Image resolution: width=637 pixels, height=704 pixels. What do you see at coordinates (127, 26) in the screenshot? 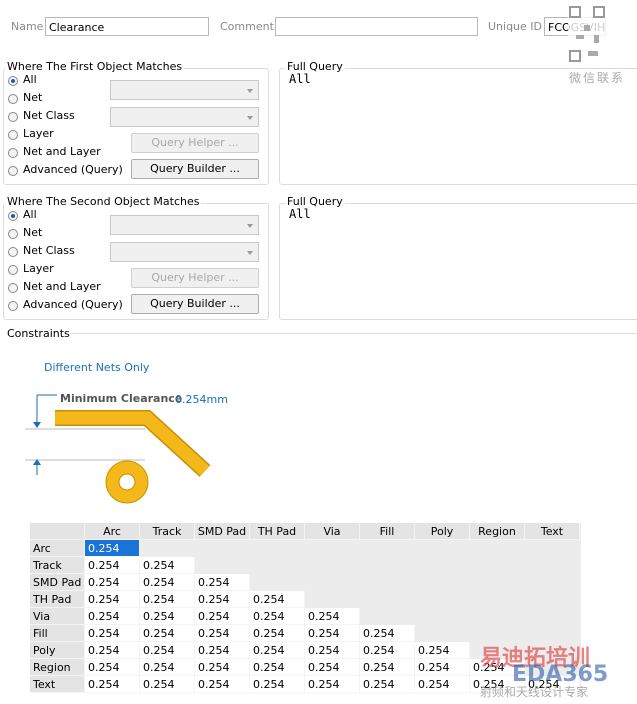
I see `name-input: Clearance` at bounding box center [127, 26].